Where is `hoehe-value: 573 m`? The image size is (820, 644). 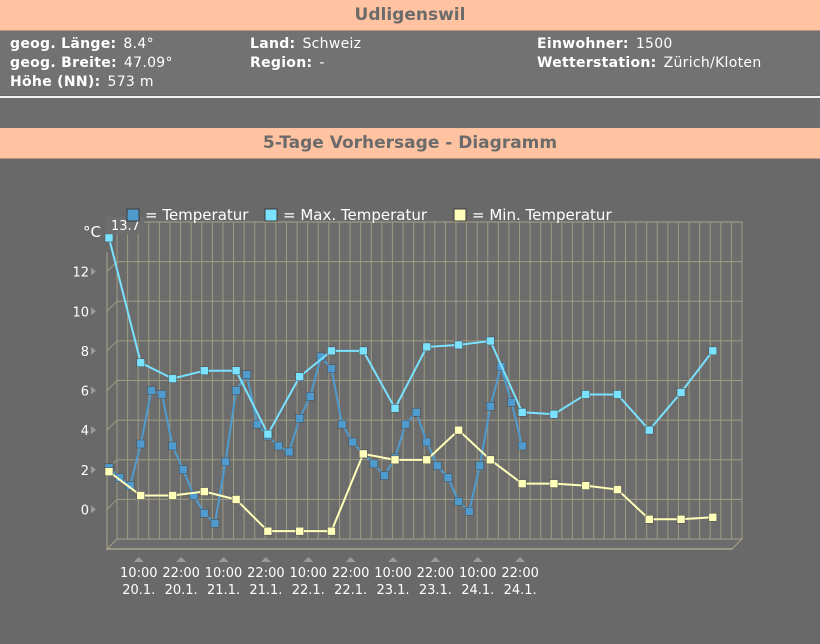
hoehe-value: 573 m is located at coordinates (130, 82).